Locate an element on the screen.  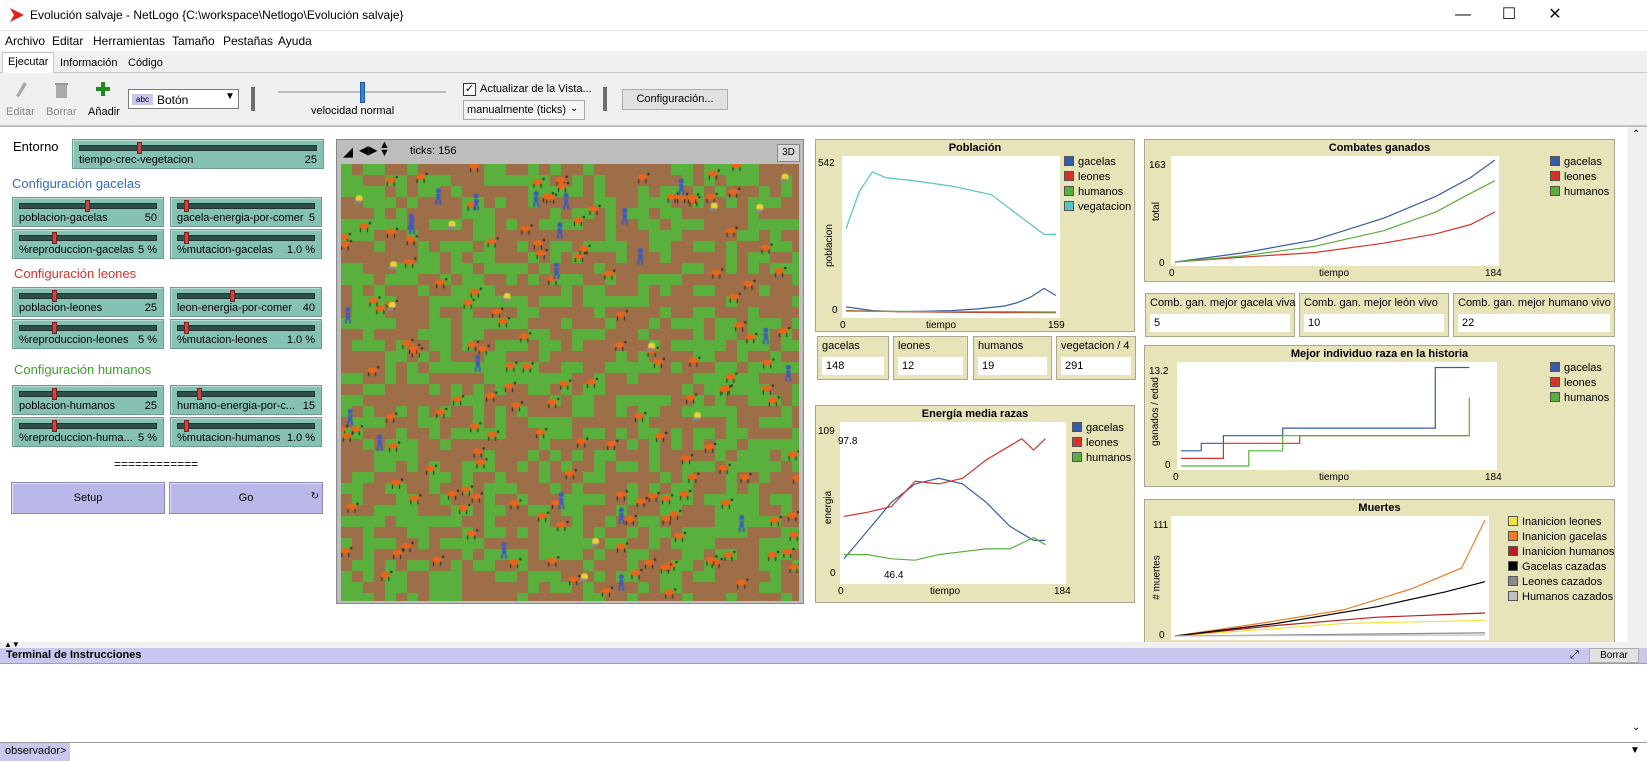
observer-prompt: observador> is located at coordinates (35, 752).